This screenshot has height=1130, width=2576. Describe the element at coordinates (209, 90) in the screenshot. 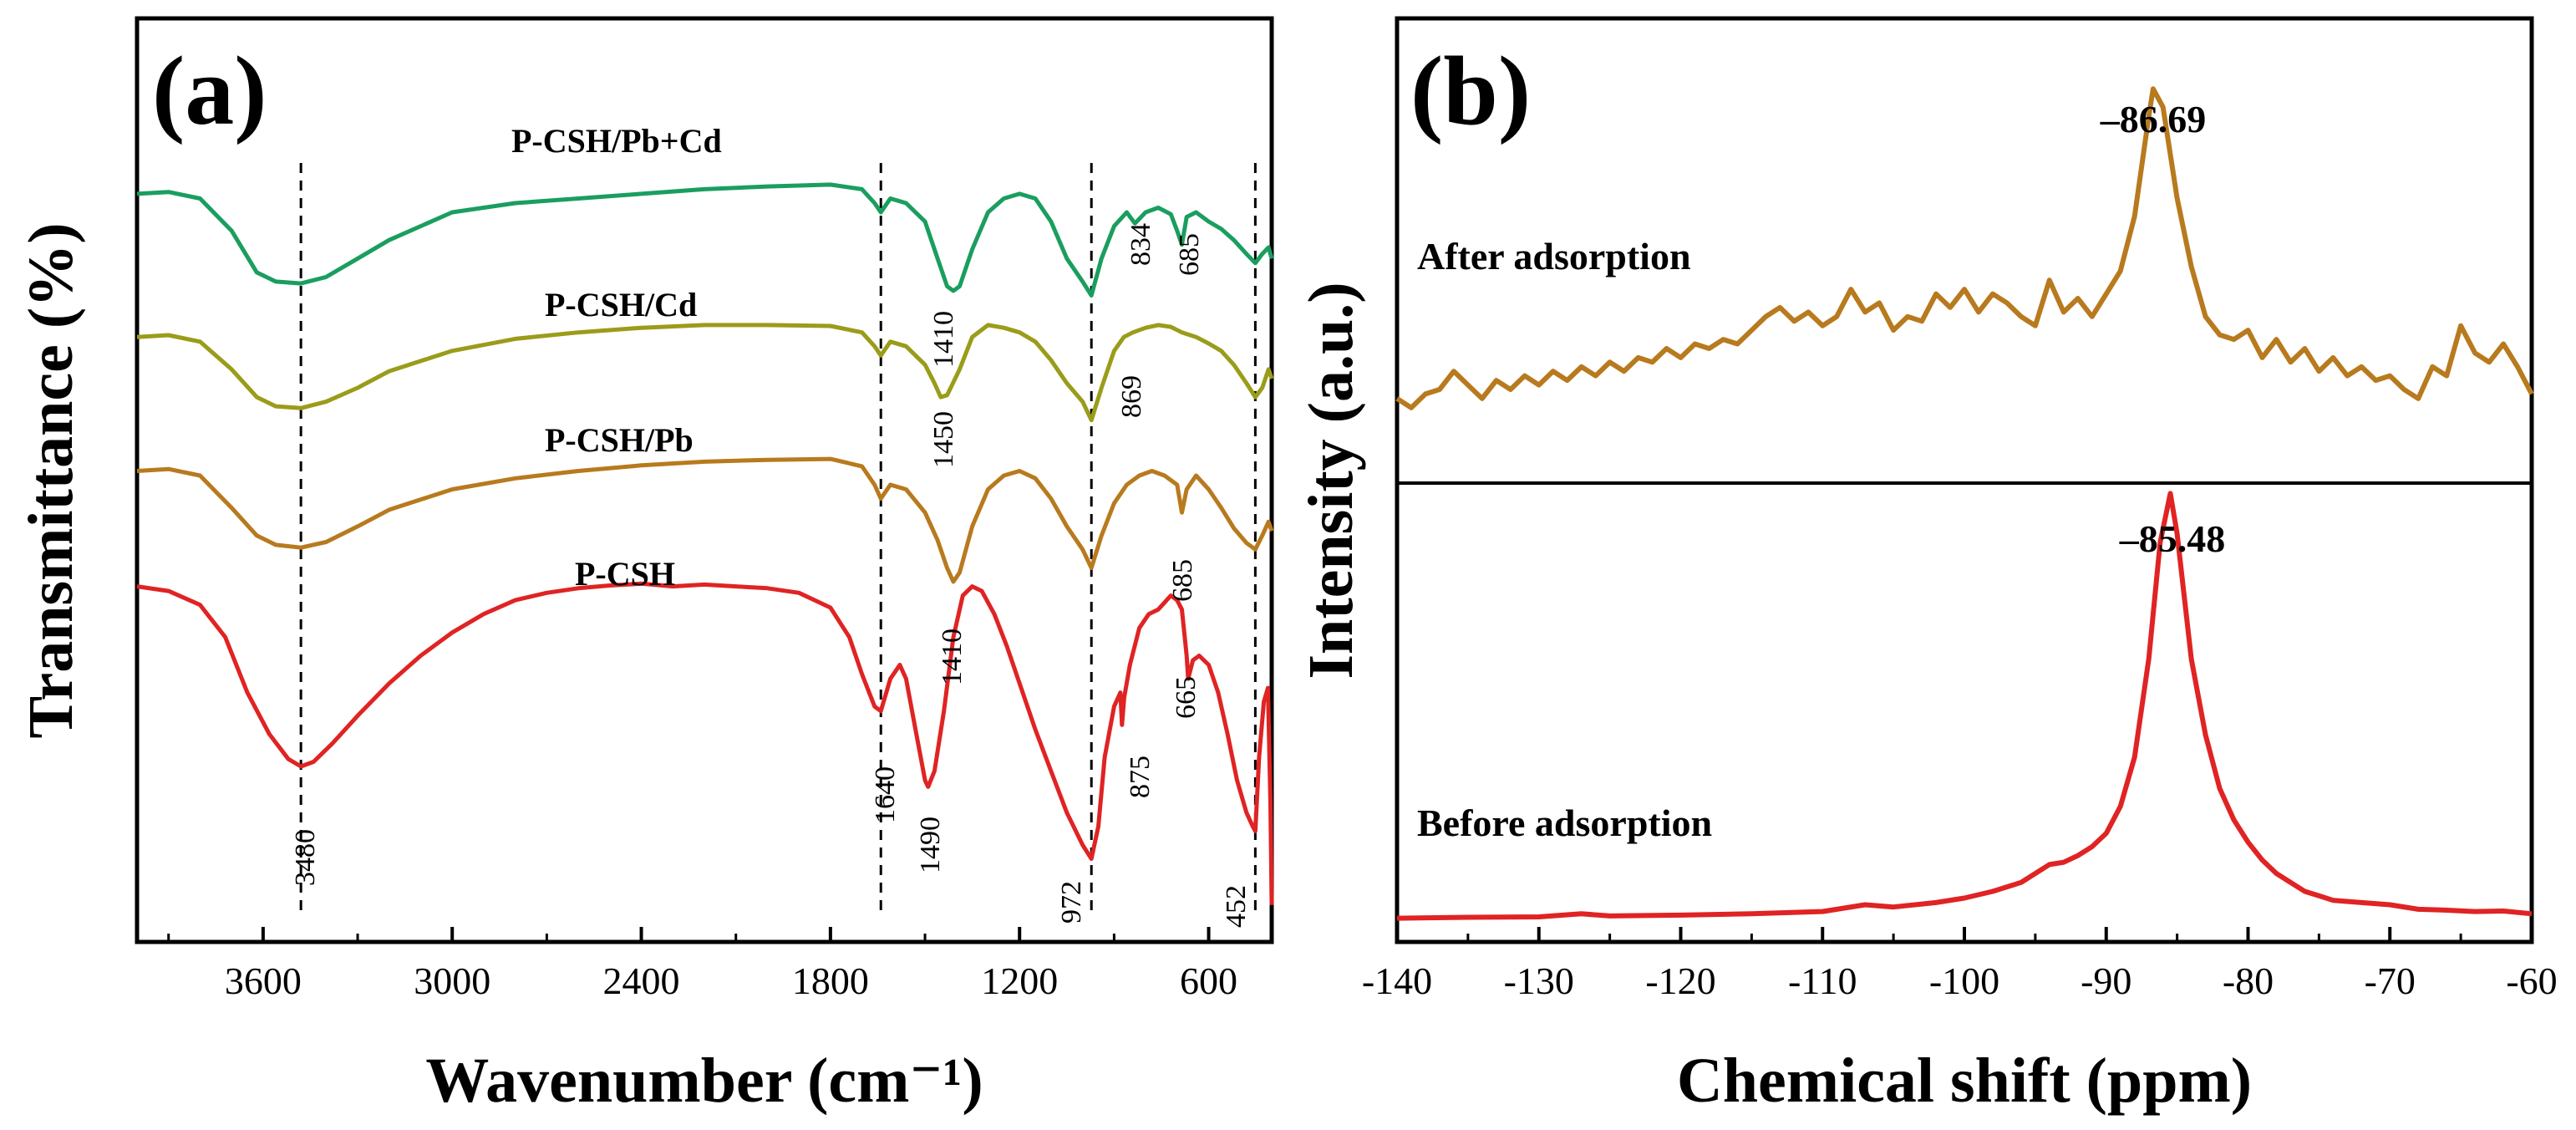

I see `panel-a-tag: (a)` at that location.